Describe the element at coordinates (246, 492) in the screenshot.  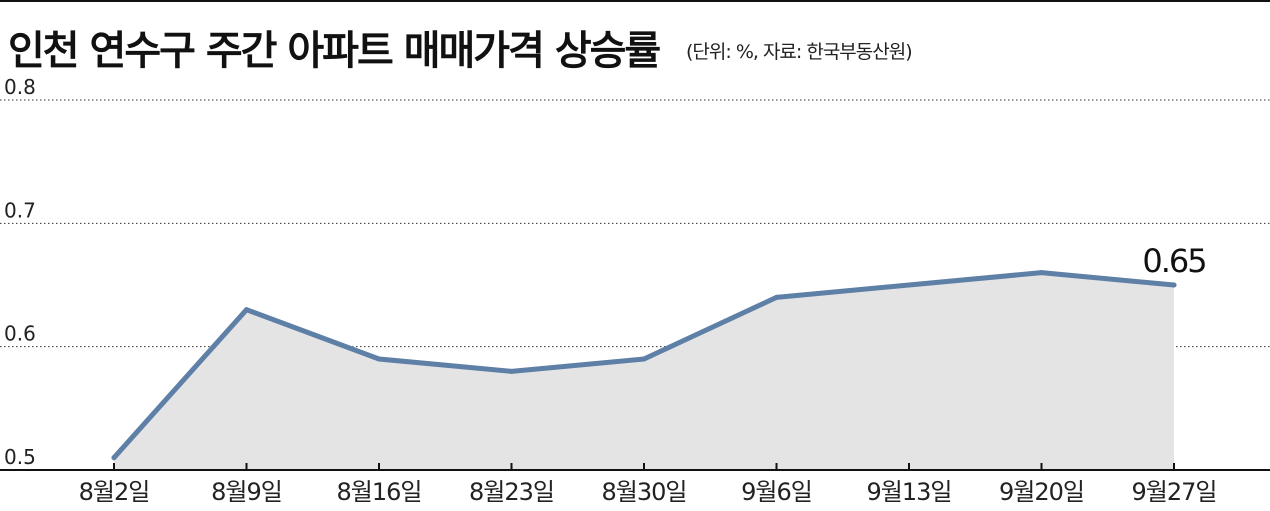
I see `x-tick-label: 8월9일` at that location.